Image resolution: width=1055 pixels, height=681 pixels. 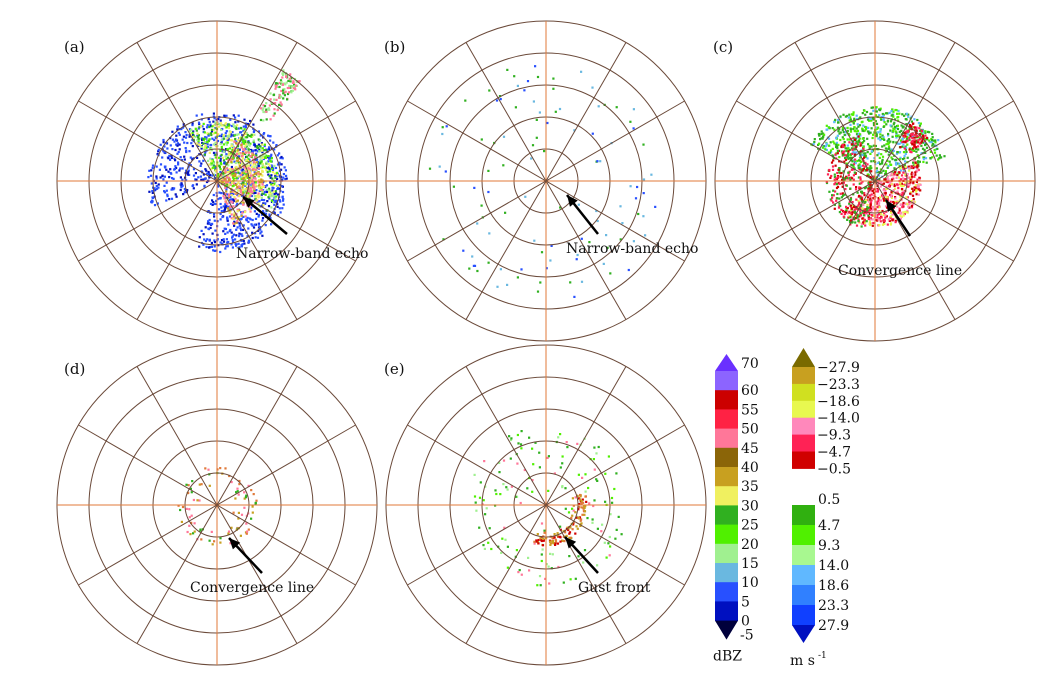 What do you see at coordinates (829, 500) in the screenshot?
I see `tick-label: 0.5` at bounding box center [829, 500].